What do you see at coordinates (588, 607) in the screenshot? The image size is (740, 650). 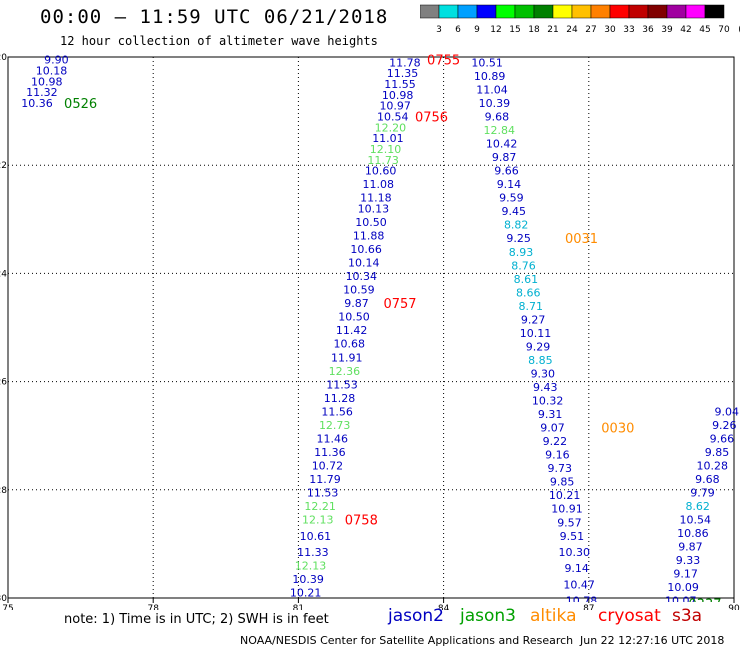 I see `x-tick-label: 87` at bounding box center [588, 607].